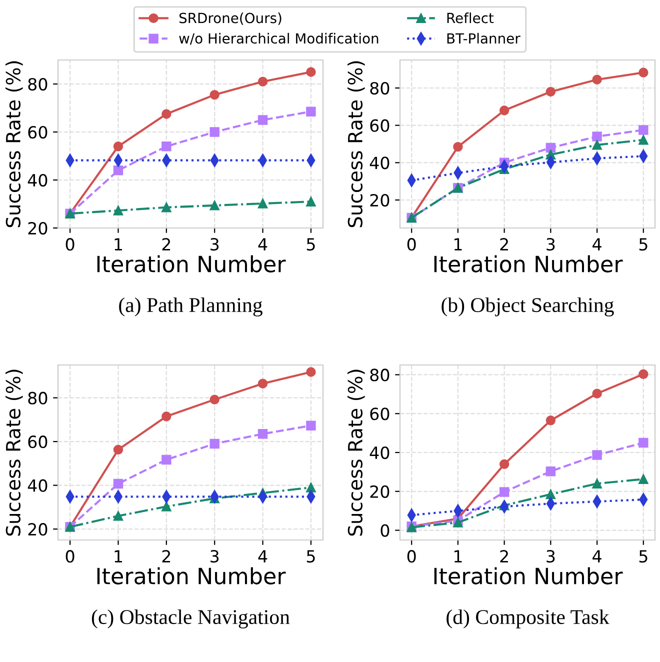  What do you see at coordinates (190, 306) in the screenshot?
I see `text: (a) Path Planning` at bounding box center [190, 306].